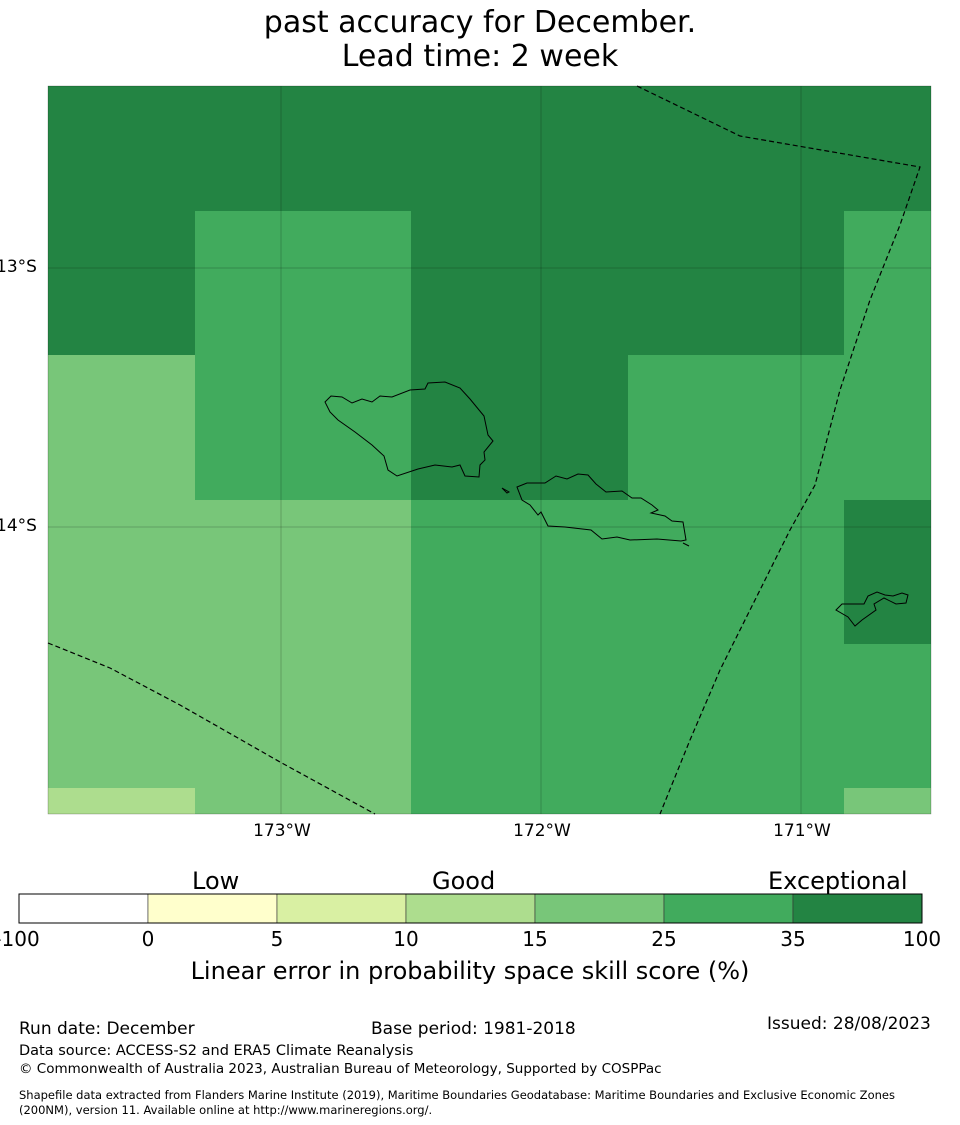 This screenshot has width=960, height=1125. What do you see at coordinates (838, 881) in the screenshot?
I see `colorbar-category-exceptional: Exceptional` at bounding box center [838, 881].